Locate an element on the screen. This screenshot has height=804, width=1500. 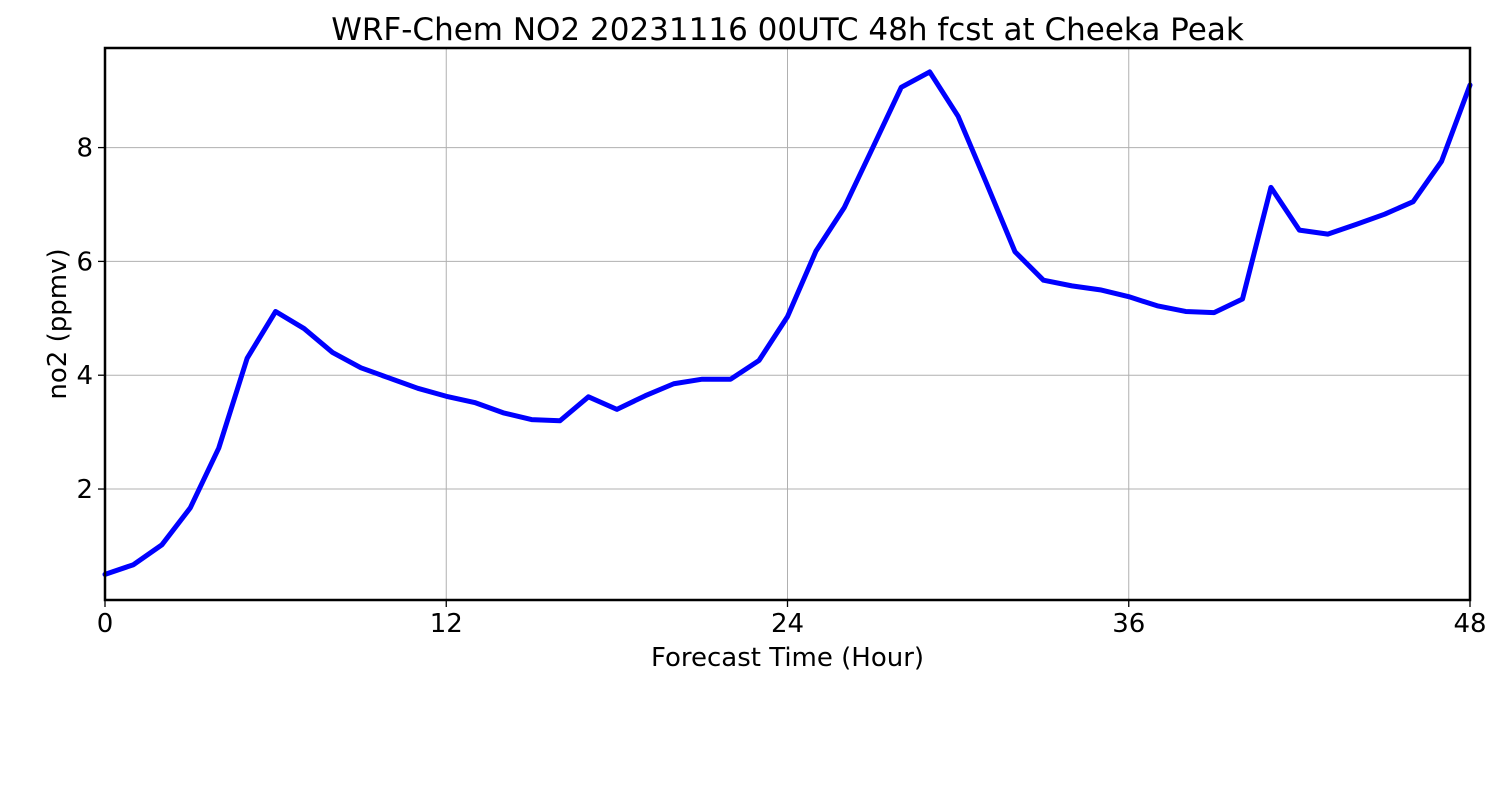
x-tick-label: 36 is located at coordinates (1128, 624).